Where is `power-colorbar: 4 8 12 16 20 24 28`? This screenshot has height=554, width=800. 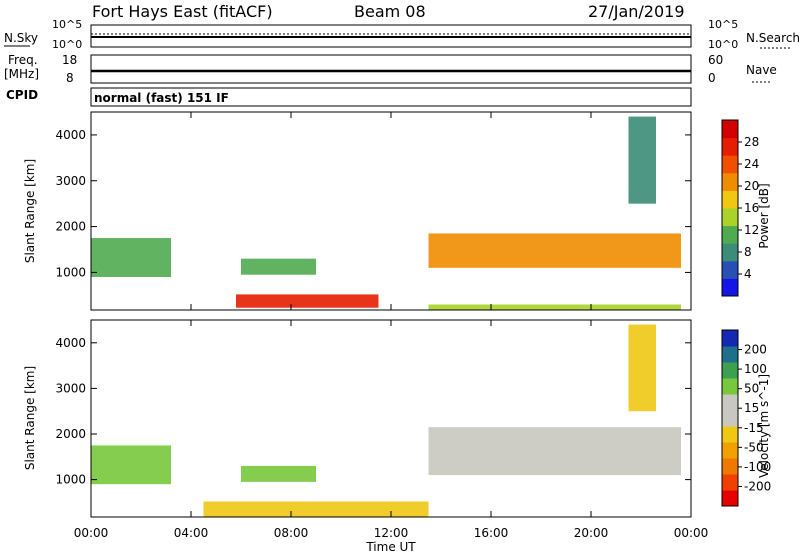 power-colorbar: 4 8 12 16 20 24 28 is located at coordinates (740, 208).